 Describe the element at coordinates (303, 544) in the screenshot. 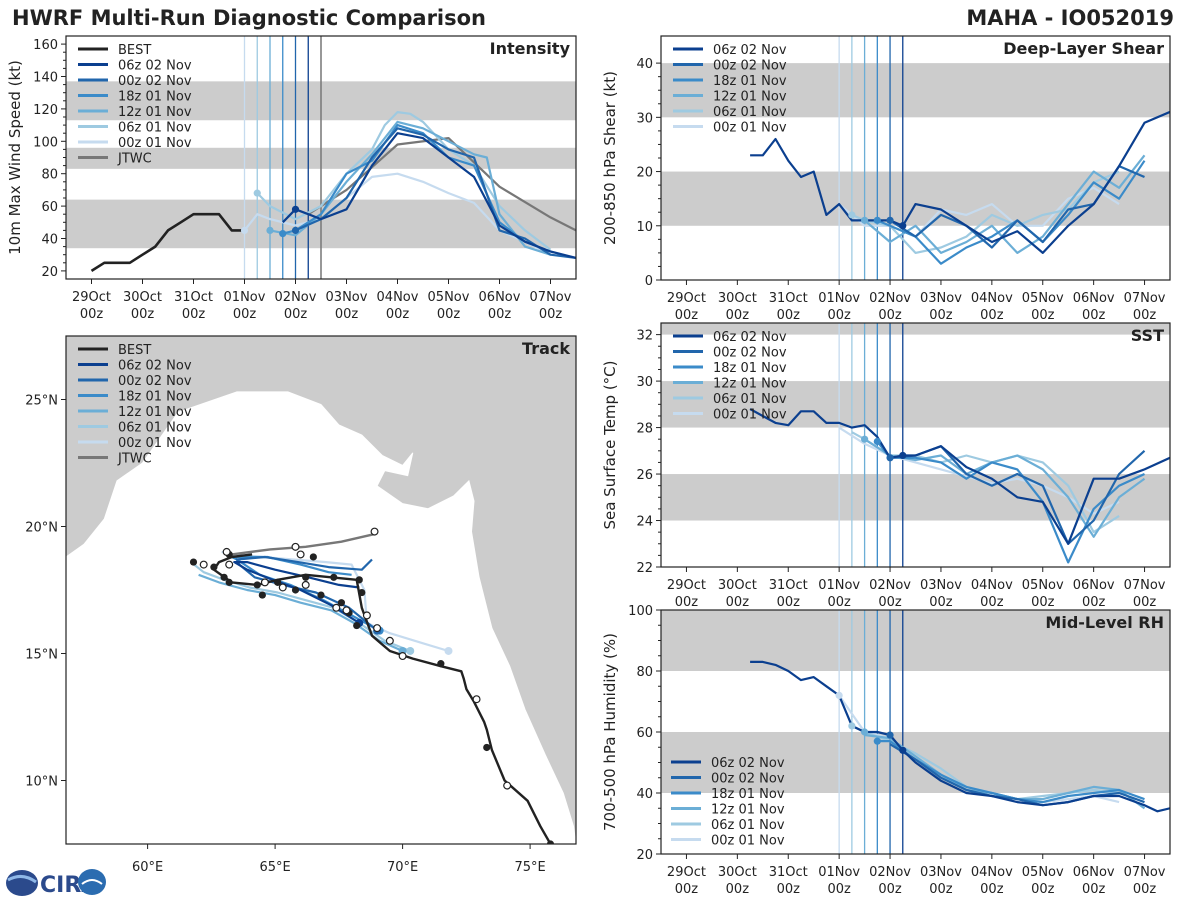

I see `track-jtwc` at that location.